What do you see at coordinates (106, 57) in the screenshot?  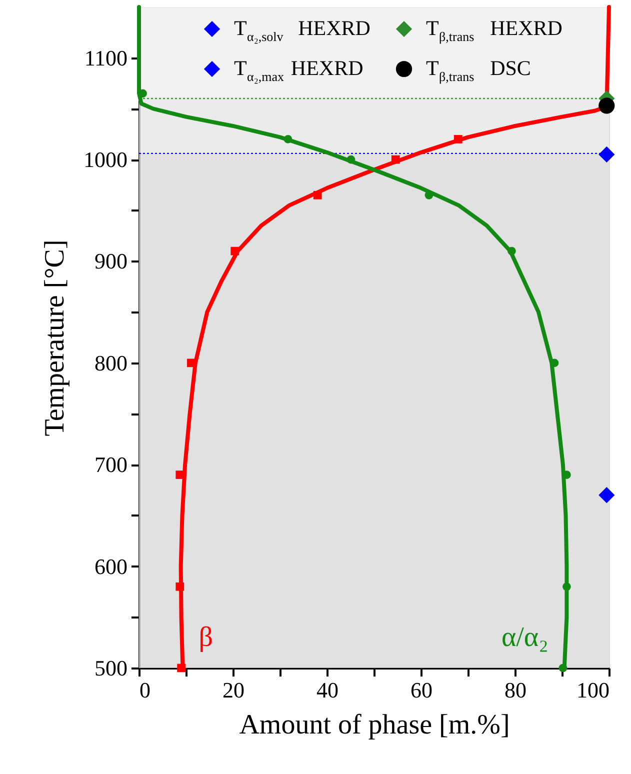 I see `y-tick-label: 1100` at bounding box center [106, 57].